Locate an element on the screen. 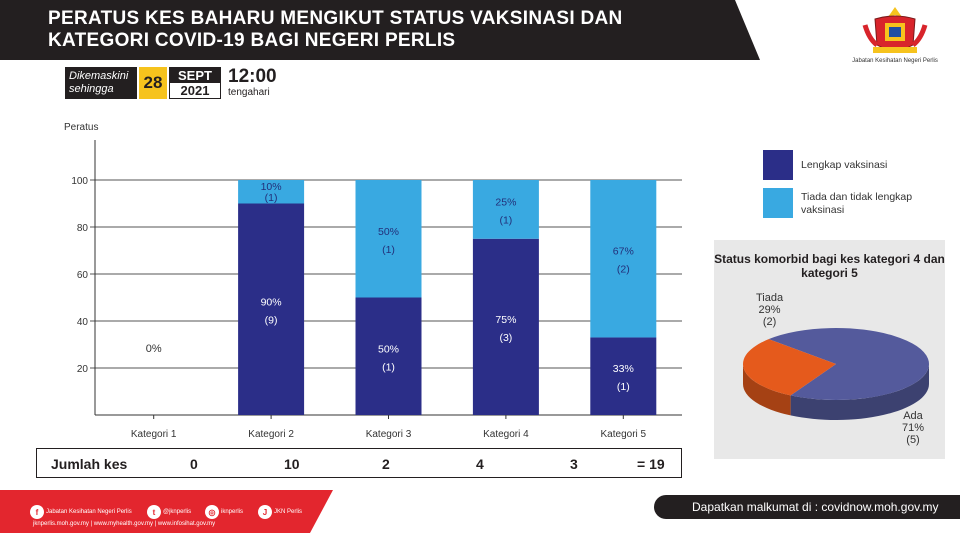  date-day: 28 is located at coordinates (153, 83).